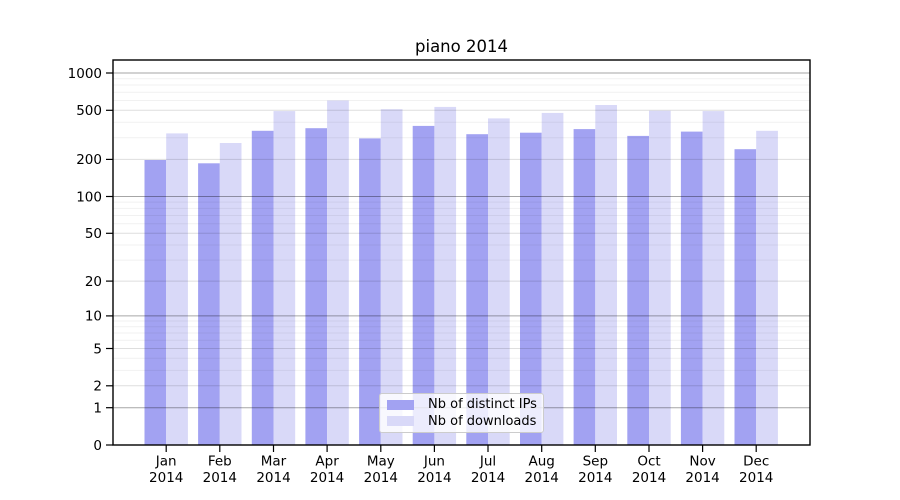 The height and width of the screenshot is (500, 900). I want to click on y-tick-label: 100, so click(89, 197).